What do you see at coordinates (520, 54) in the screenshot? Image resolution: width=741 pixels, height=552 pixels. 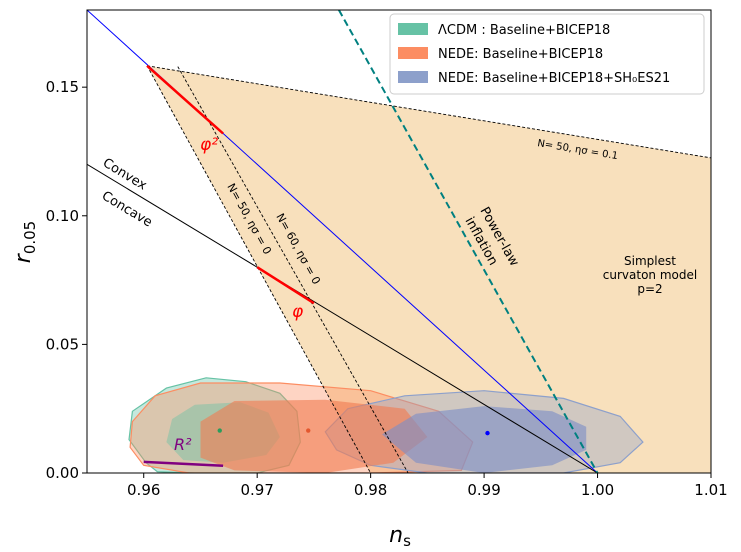 I see `legend-label-2: NEDE: Baseline+BICEP18` at bounding box center [520, 54].